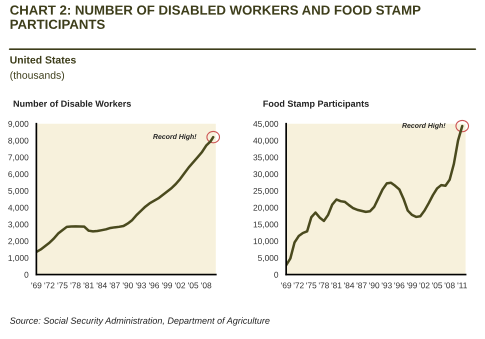  Describe the element at coordinates (215, 17) in the screenshot. I see `chart-title: CHART 2: NUMBER OF DISABLED WORKERS AND FOOD STAMP PARTICIPANTS` at that location.